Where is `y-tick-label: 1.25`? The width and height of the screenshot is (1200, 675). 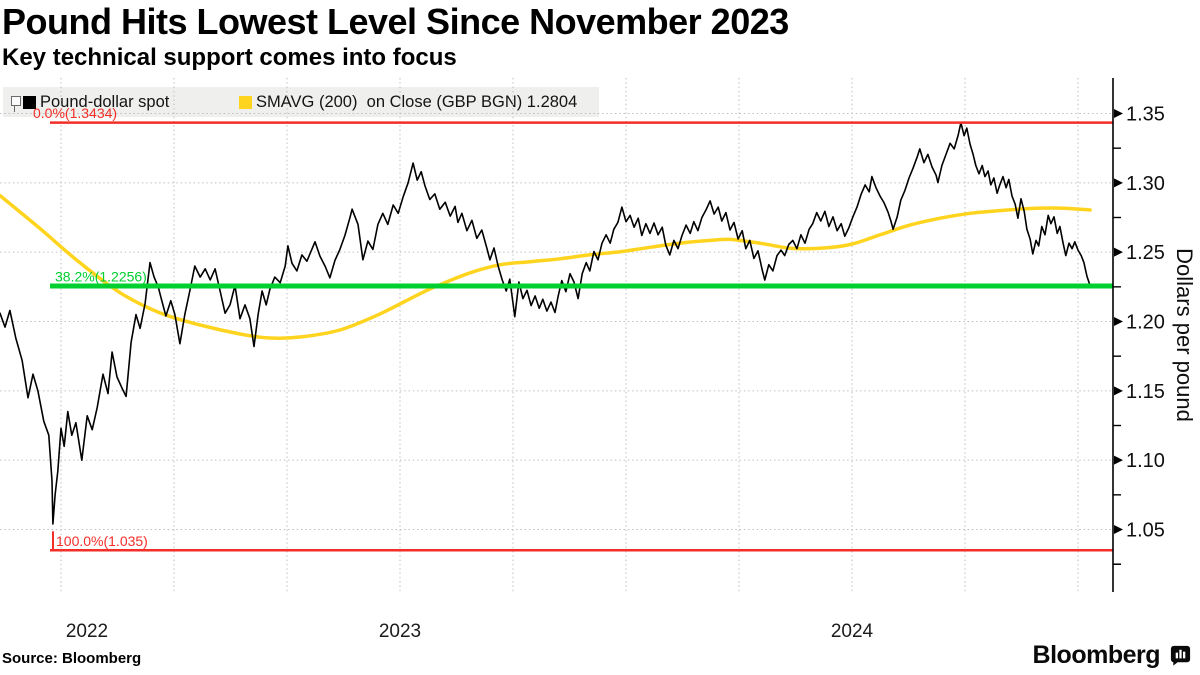 y-tick-label: 1.25 is located at coordinates (1145, 253).